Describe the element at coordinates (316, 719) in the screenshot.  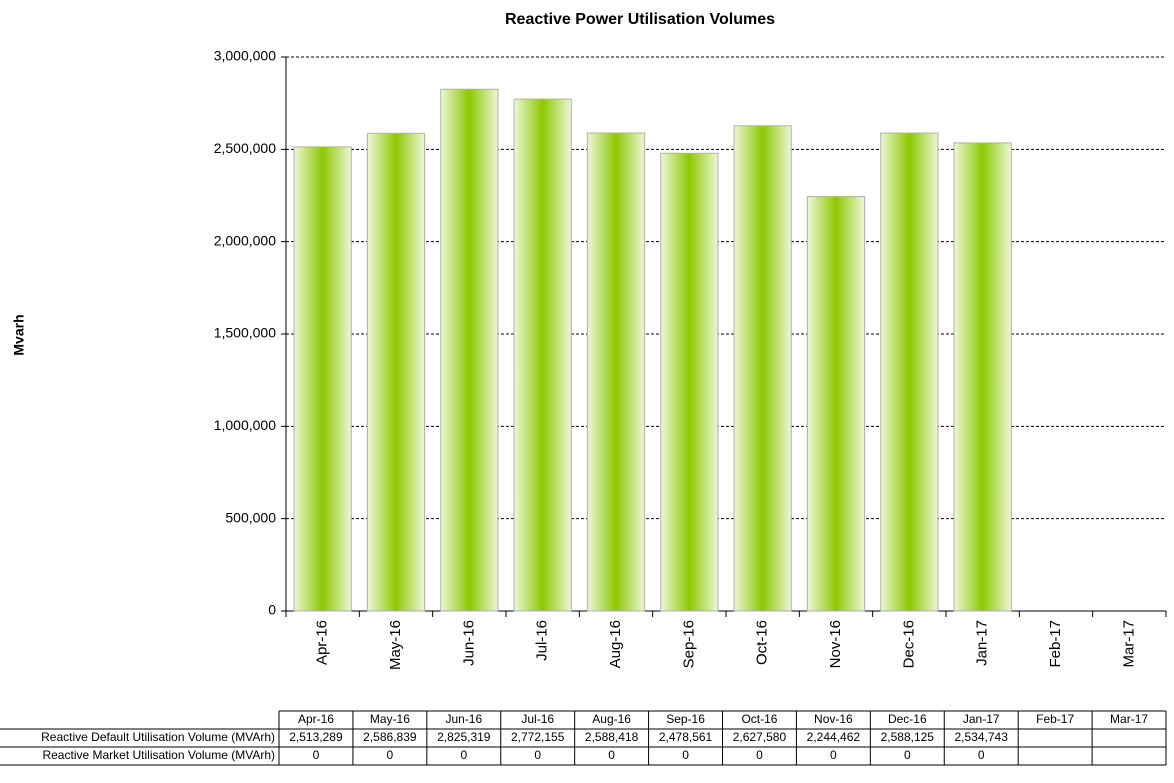
I see `table-header: Apr-16` at that location.